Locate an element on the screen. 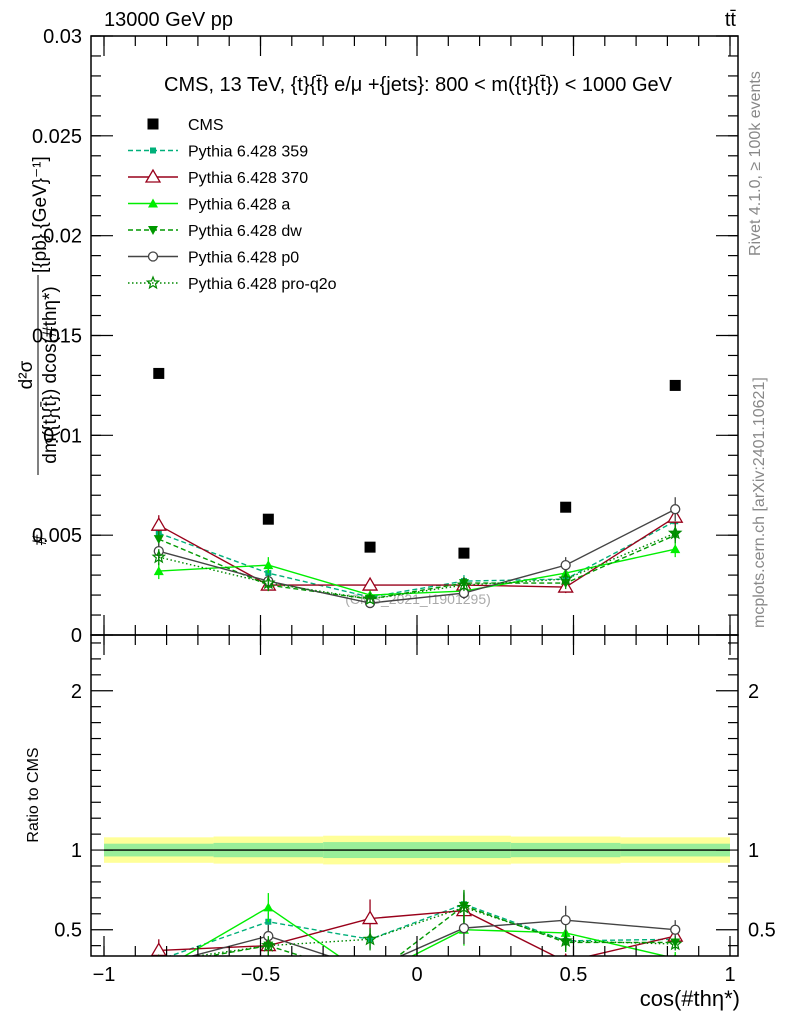 The image size is (786, 1024). ratio-series-pythia-6-428-pro-q2o is located at coordinates (420, 923).